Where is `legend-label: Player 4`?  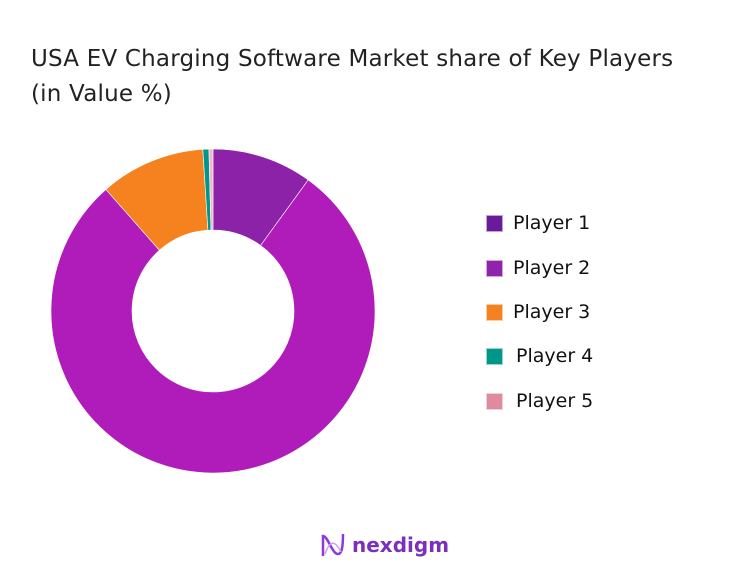 legend-label: Player 4 is located at coordinates (555, 356).